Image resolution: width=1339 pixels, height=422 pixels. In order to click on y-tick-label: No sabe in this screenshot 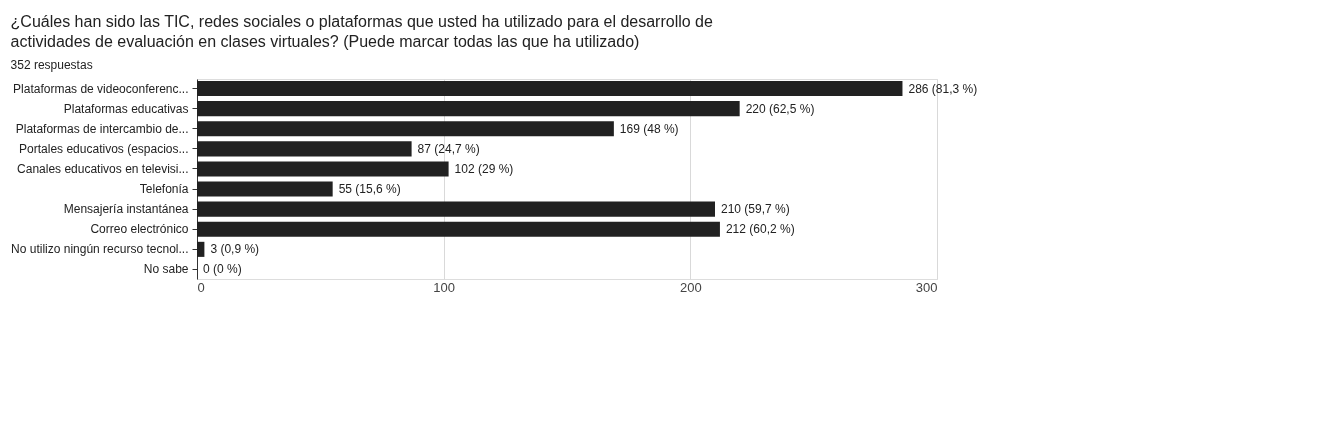, I will do `click(166, 269)`.